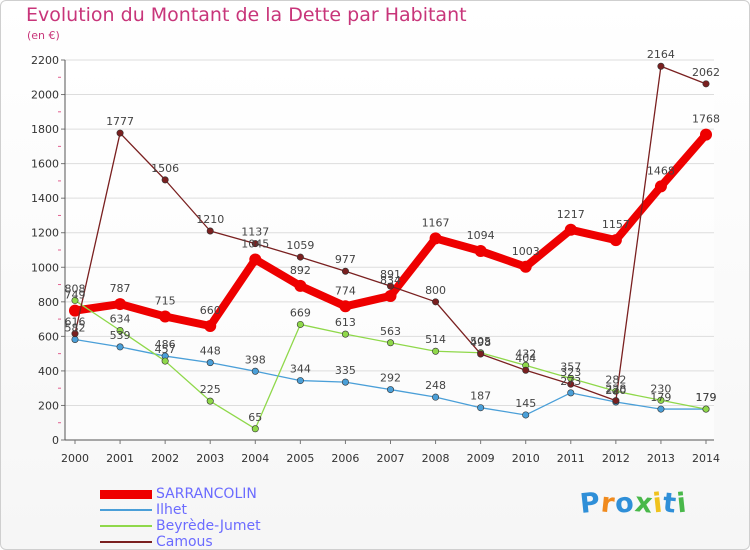 This screenshot has width=750, height=550. What do you see at coordinates (435, 238) in the screenshot?
I see `point-SARRANCOLIN-2008` at bounding box center [435, 238].